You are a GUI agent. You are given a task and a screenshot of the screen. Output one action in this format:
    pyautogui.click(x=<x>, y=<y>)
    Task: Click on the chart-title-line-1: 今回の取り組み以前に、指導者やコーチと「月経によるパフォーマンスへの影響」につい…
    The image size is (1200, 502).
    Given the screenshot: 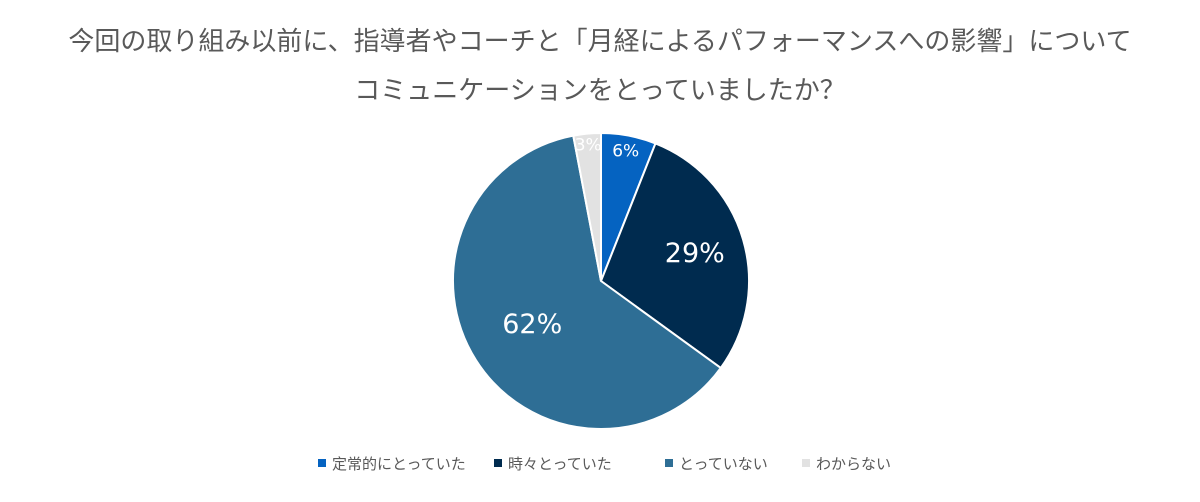 What is the action you would take?
    pyautogui.click(x=599, y=42)
    